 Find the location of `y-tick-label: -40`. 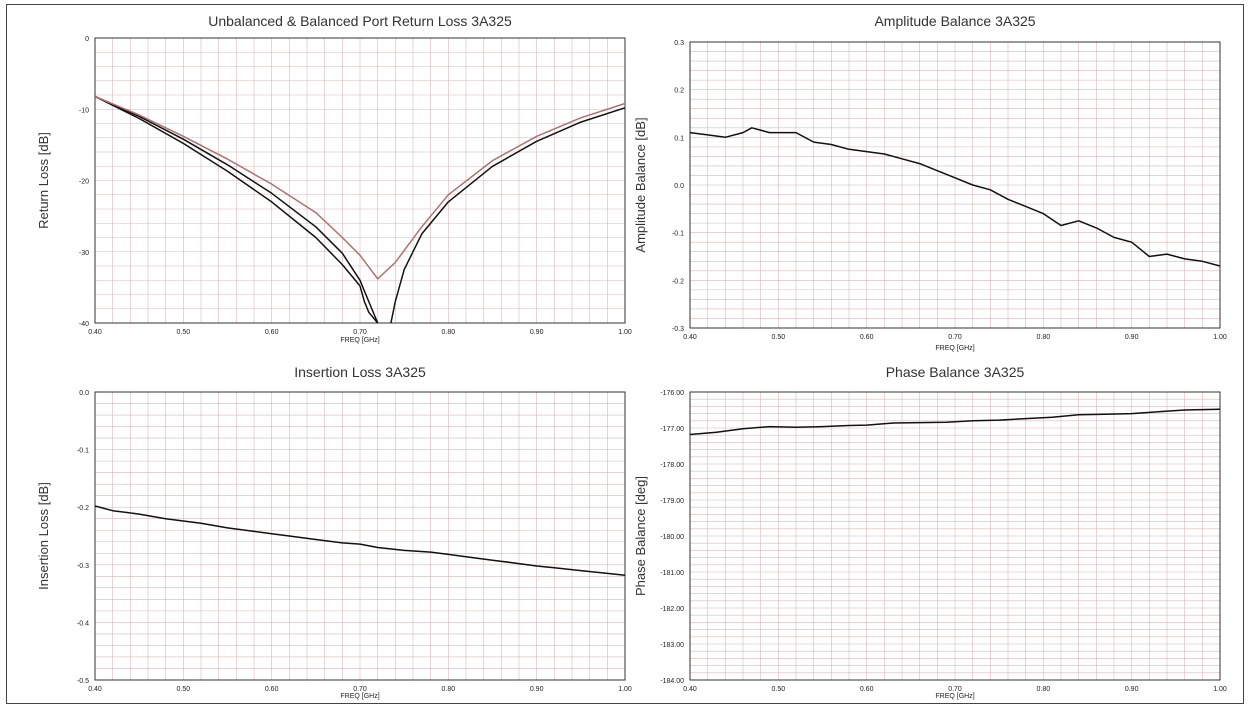

y-tick-label: -40 is located at coordinates (84, 324).